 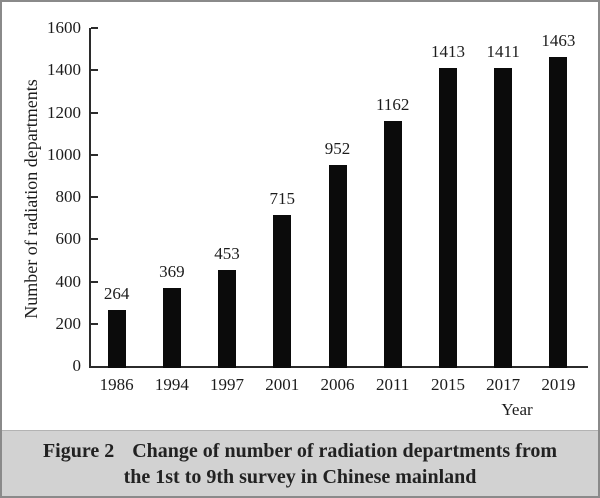 What do you see at coordinates (171, 384) in the screenshot?
I see `x-tick-label: 1994` at bounding box center [171, 384].